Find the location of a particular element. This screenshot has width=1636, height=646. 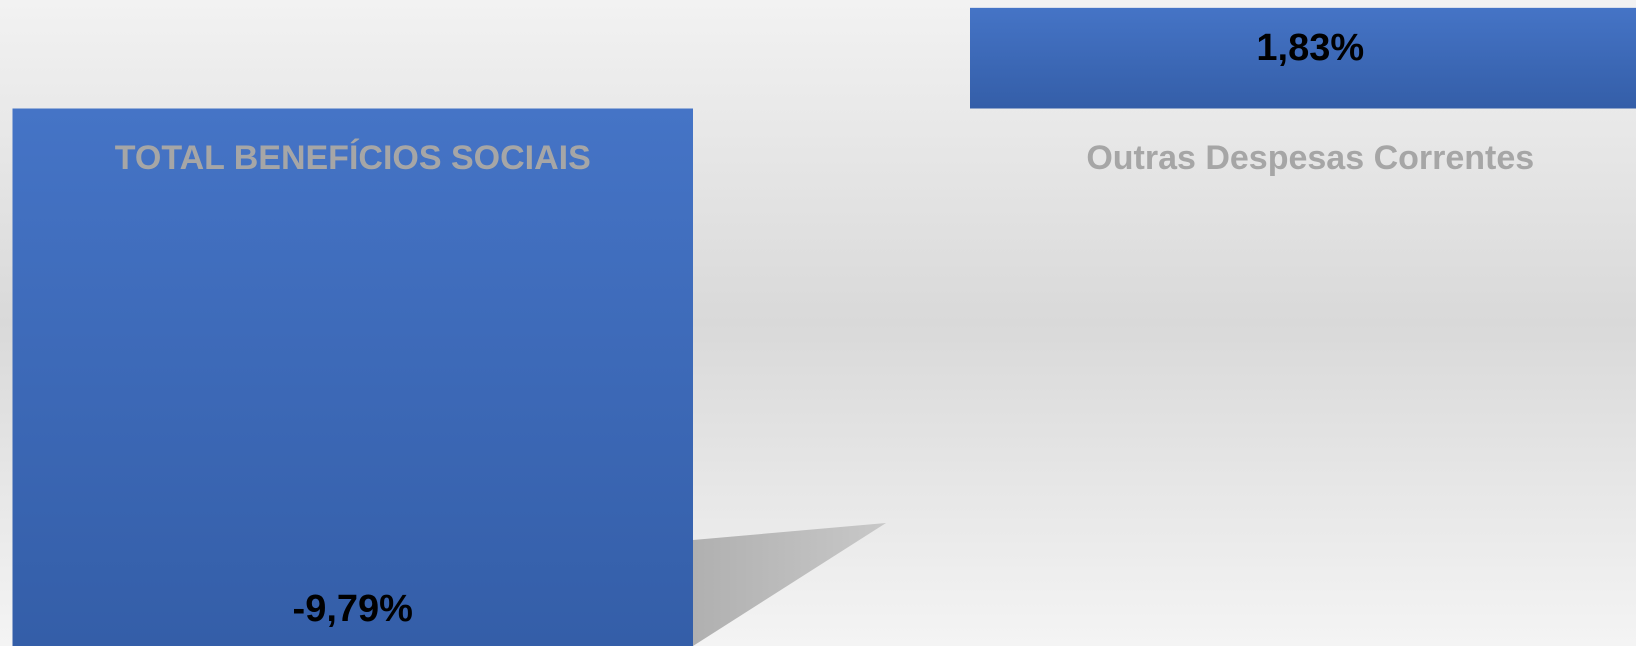

value-label: -9,79% is located at coordinates (353, 609).